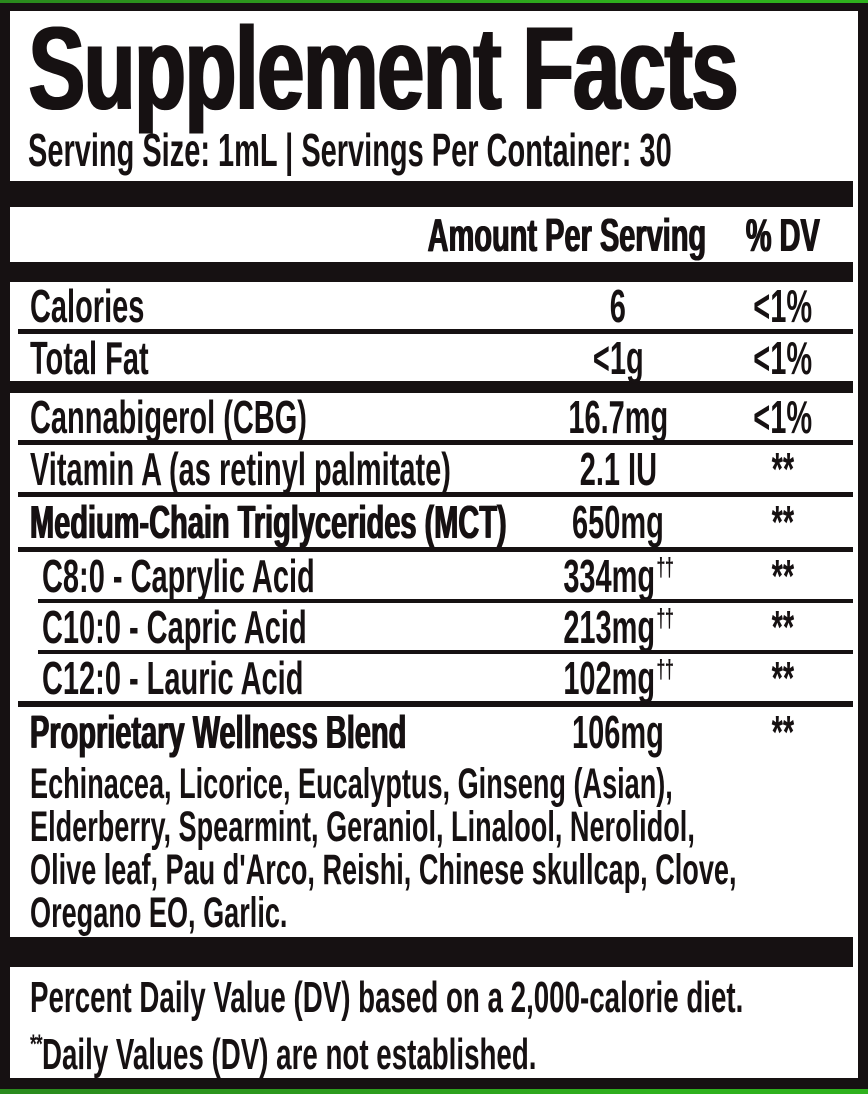 This screenshot has height=1094, width=868. I want to click on footnote-dv-not-established: **Daily Values (DV) are not established., so click(283, 1054).